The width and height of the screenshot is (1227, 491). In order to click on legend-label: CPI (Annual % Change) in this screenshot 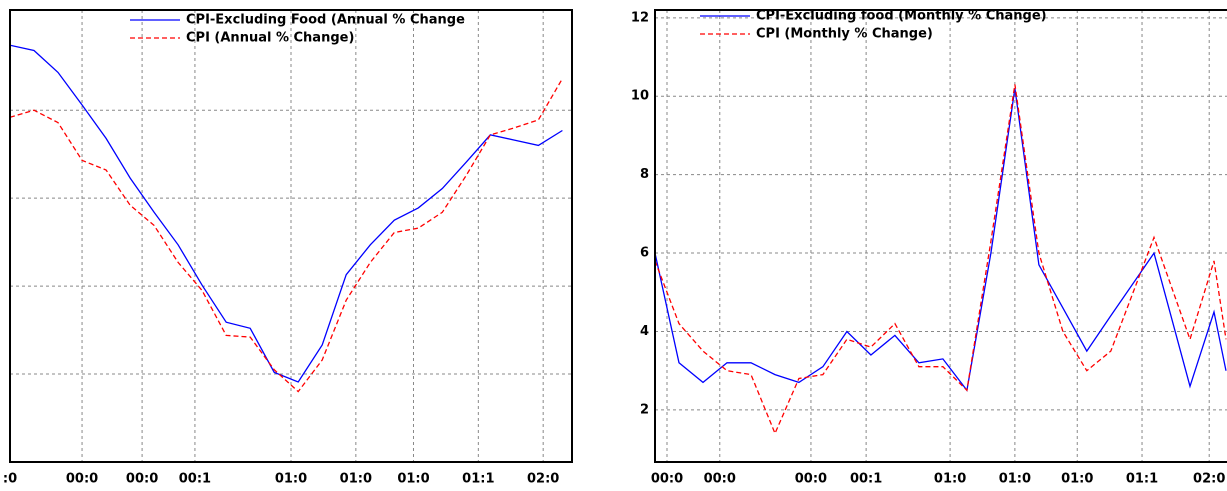, I will do `click(270, 38)`.